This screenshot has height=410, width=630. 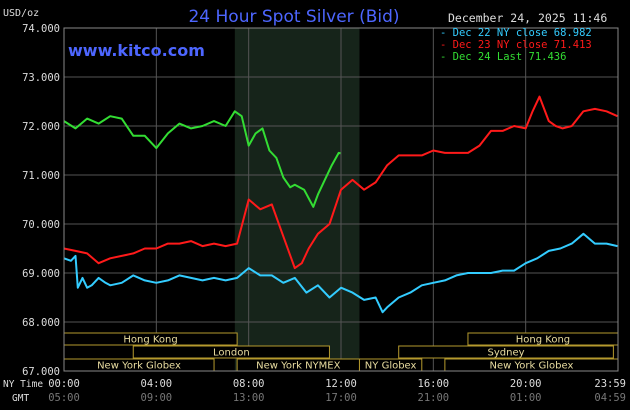 I want to click on x-tick-label-ny: 20:00, so click(x=526, y=384).